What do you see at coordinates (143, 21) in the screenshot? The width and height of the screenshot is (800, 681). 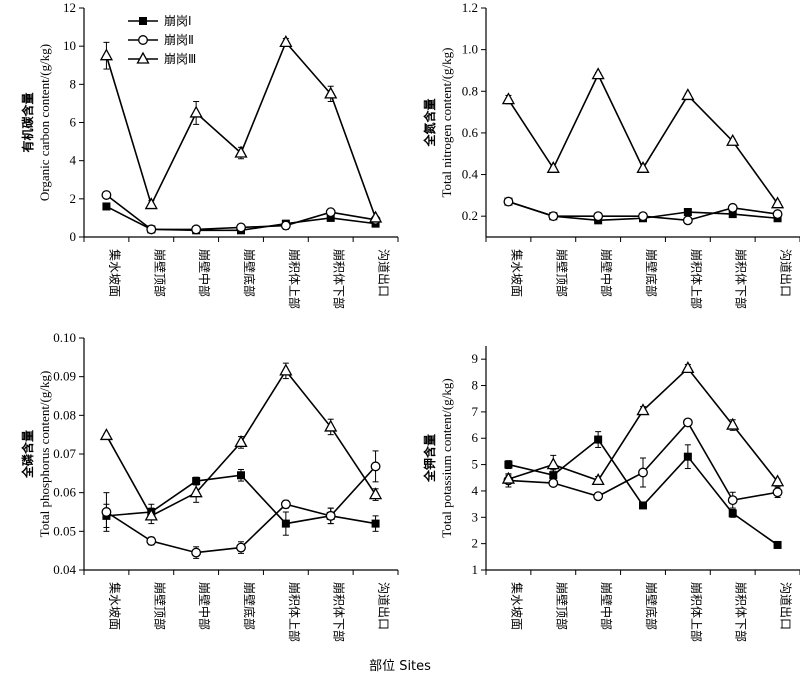 I see `legend-marker-square` at bounding box center [143, 21].